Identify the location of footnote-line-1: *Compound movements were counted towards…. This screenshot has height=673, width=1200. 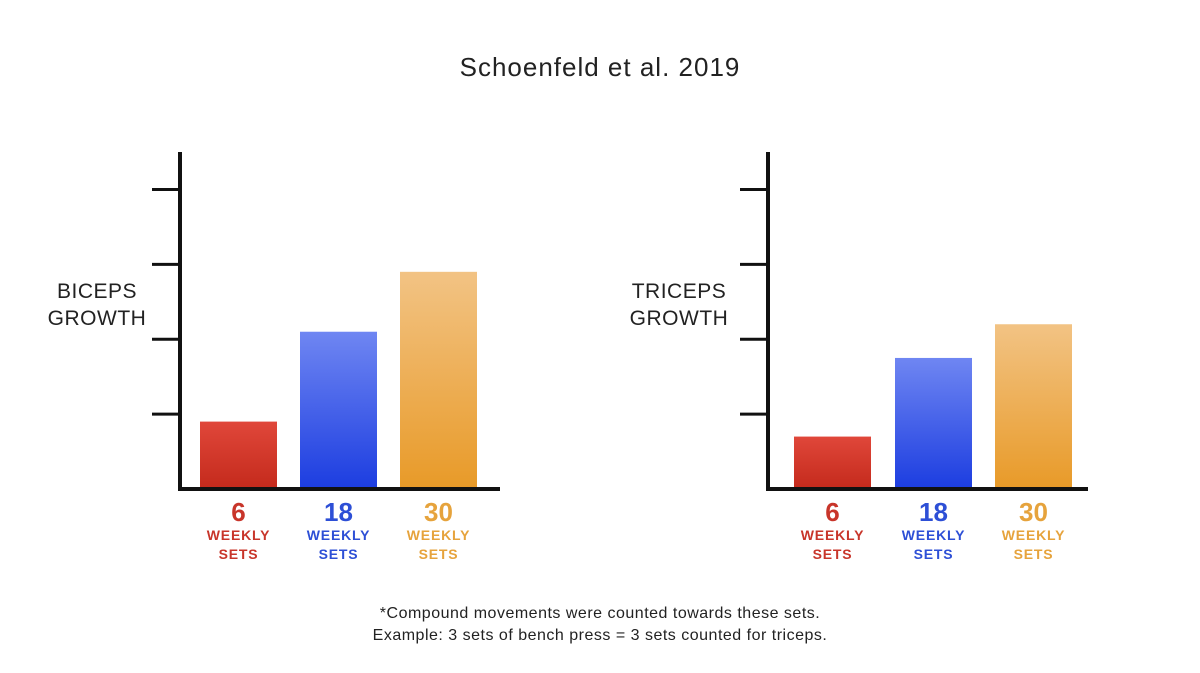
(600, 613).